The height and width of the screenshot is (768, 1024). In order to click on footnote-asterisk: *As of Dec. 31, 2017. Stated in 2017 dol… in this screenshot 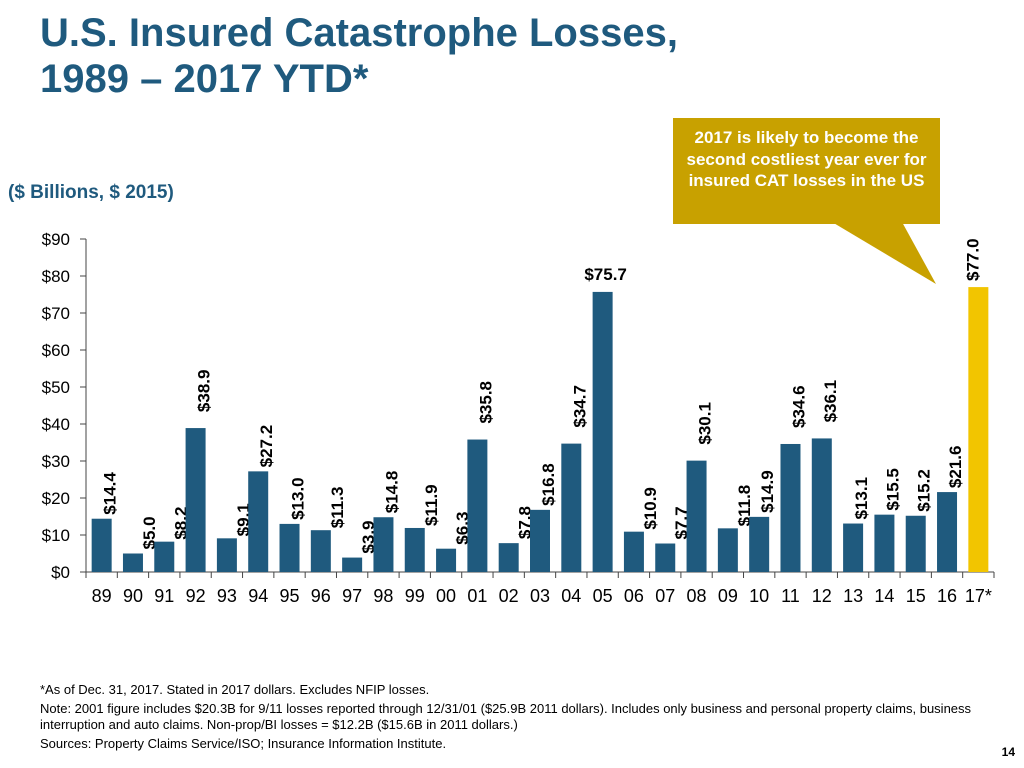, I will do `click(235, 689)`.